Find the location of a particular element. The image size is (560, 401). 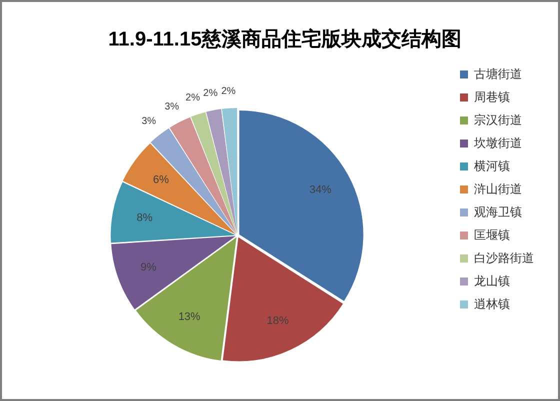

legend-label: 观海卫镇 is located at coordinates (498, 211).